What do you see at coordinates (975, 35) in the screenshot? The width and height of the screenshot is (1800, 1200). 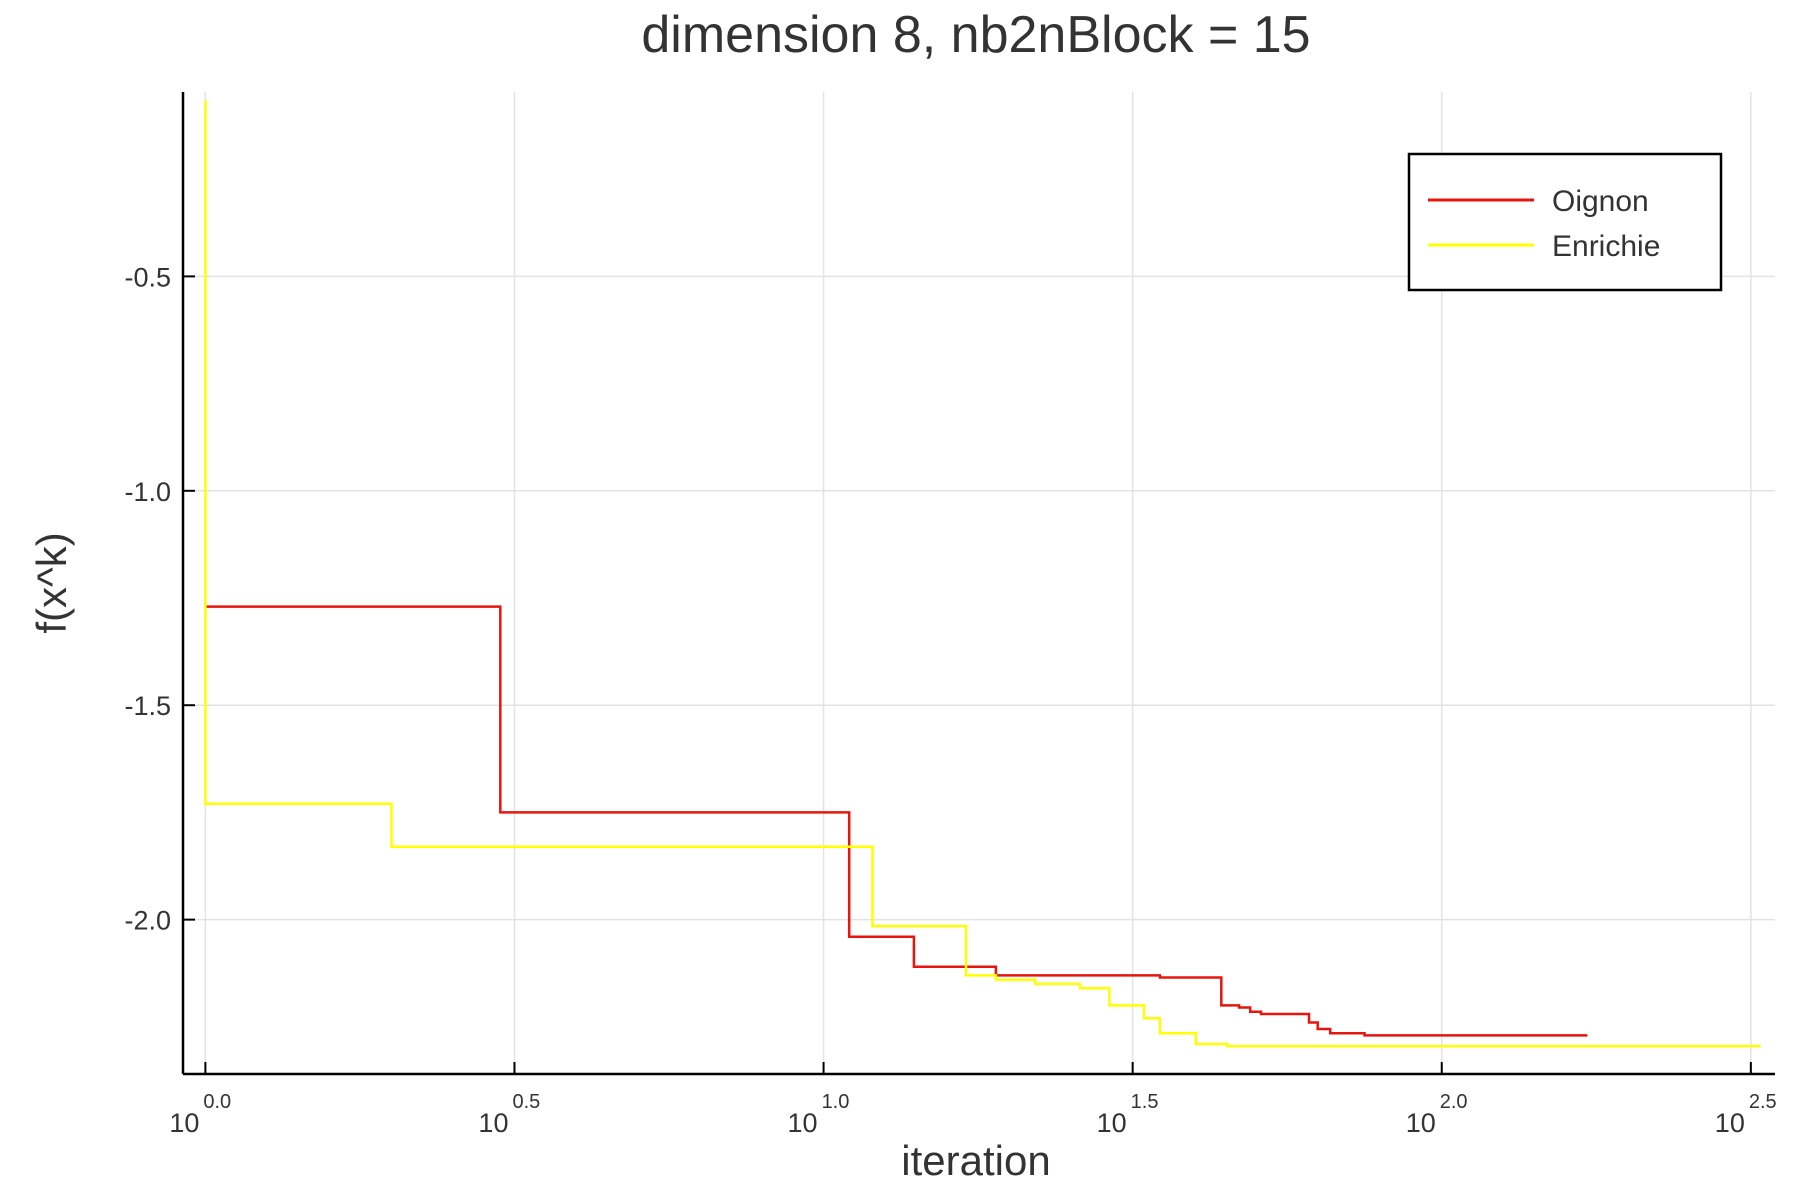 I see `chart-title: dimension 8, nb2nBlock = 15` at bounding box center [975, 35].